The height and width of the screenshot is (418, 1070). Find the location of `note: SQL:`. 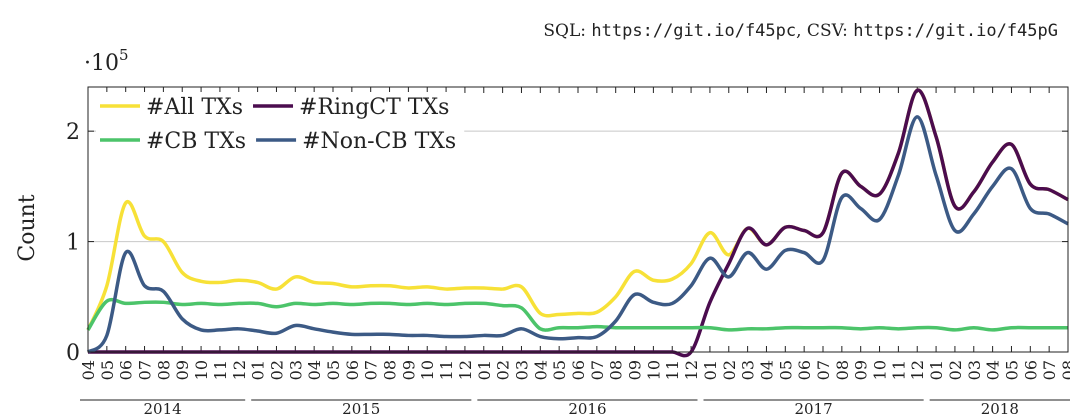

note: SQL: is located at coordinates (564, 31).